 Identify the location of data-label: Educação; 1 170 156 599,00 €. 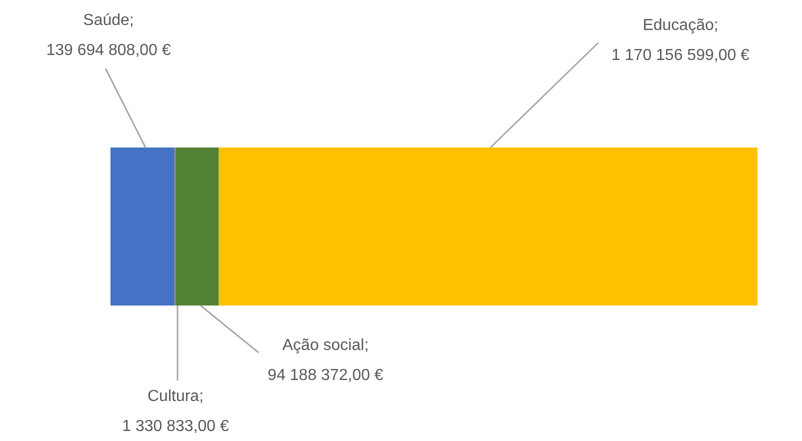
(681, 40).